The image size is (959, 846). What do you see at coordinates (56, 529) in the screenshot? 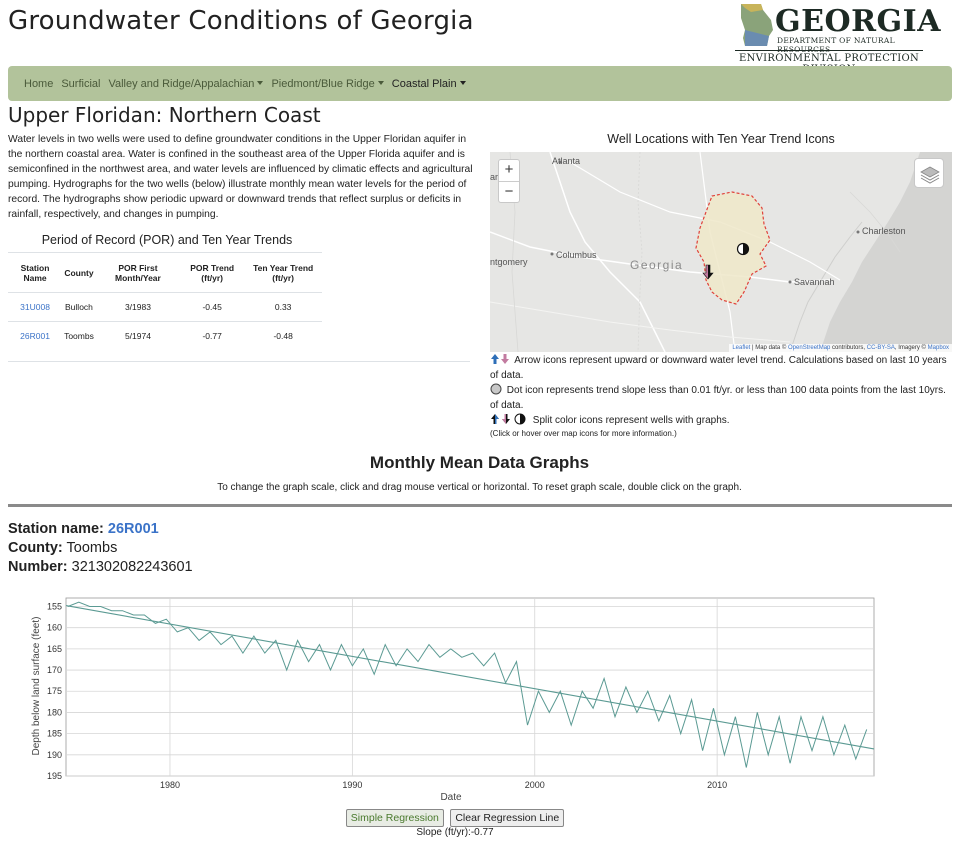
I see `station-name-label: Station name:` at bounding box center [56, 529].